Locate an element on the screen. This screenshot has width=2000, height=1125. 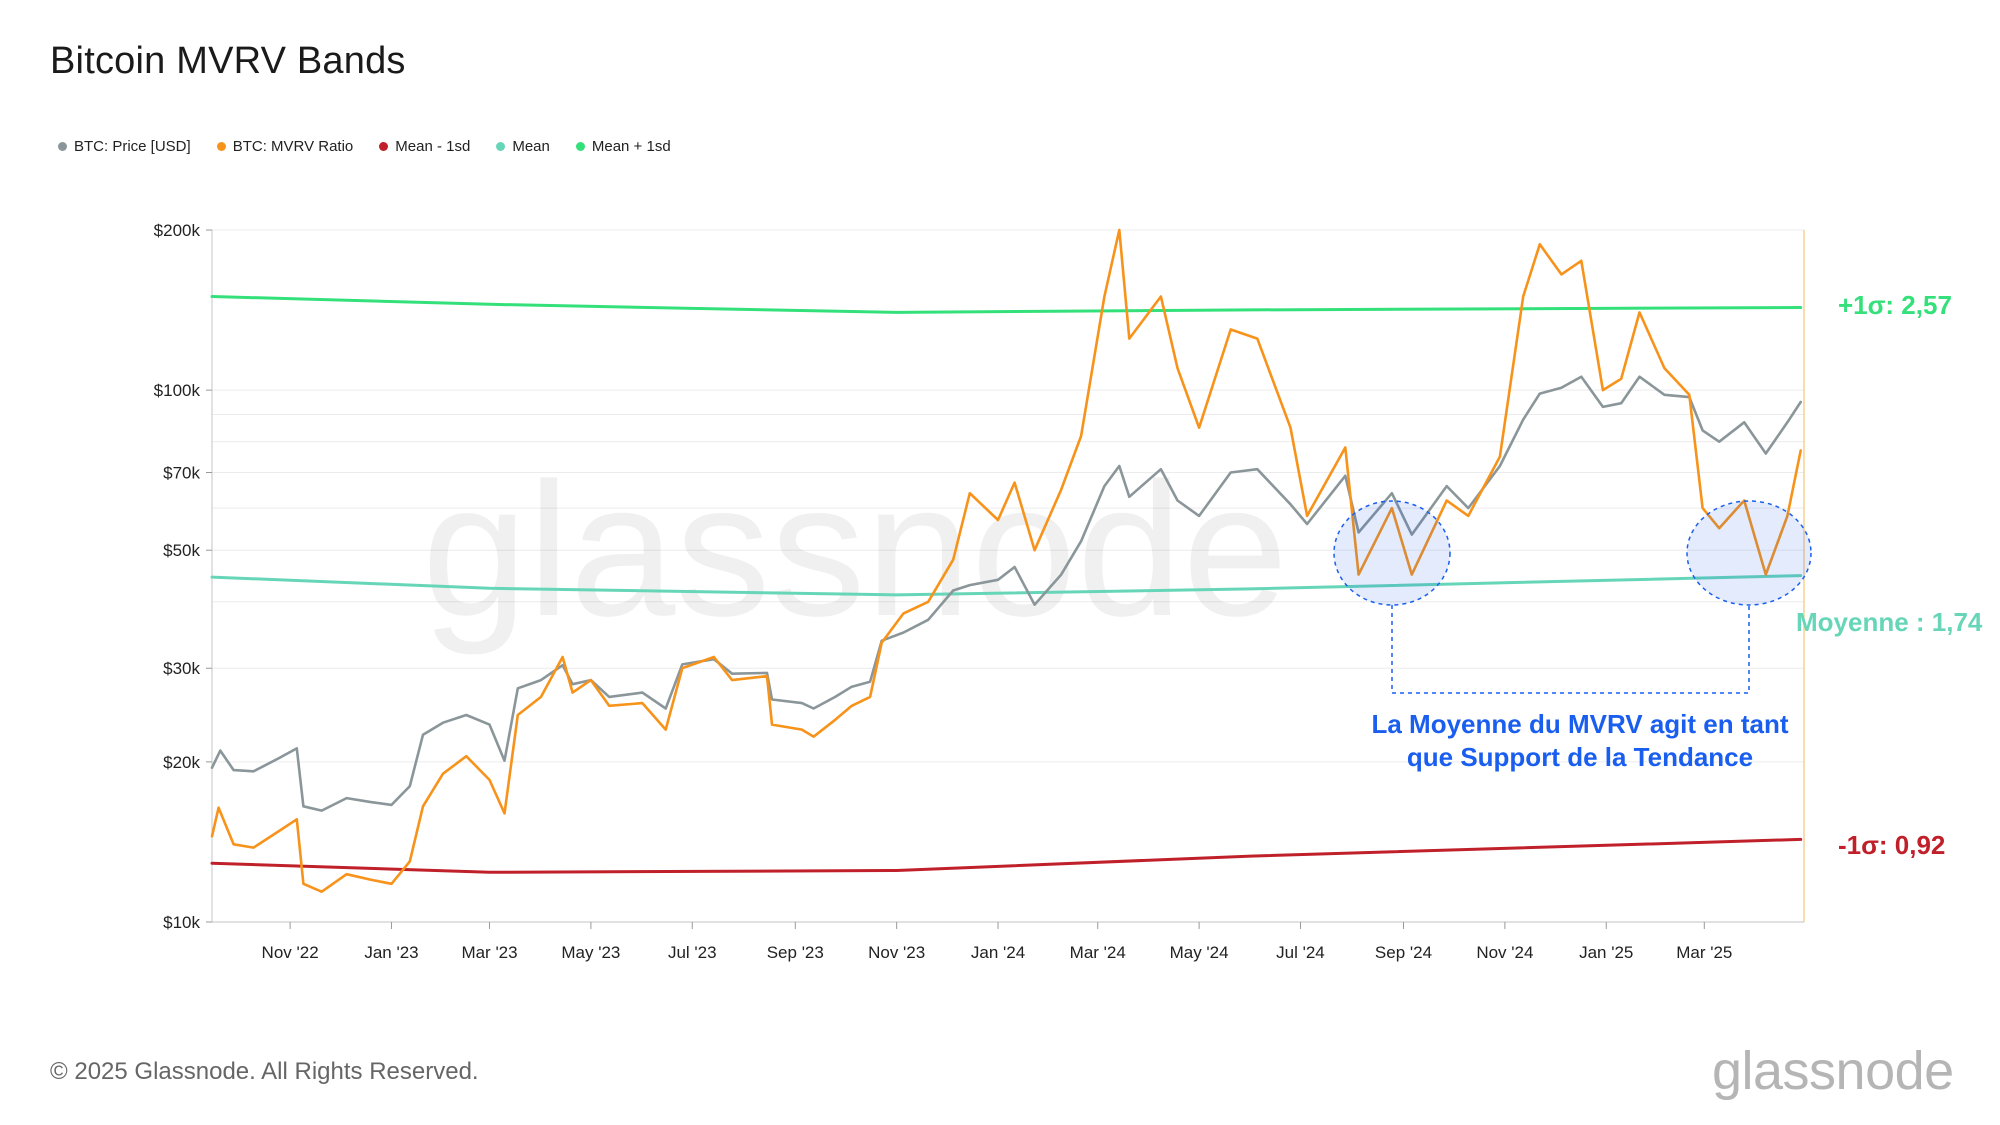
x-tick-label: May '24 is located at coordinates (1199, 952).